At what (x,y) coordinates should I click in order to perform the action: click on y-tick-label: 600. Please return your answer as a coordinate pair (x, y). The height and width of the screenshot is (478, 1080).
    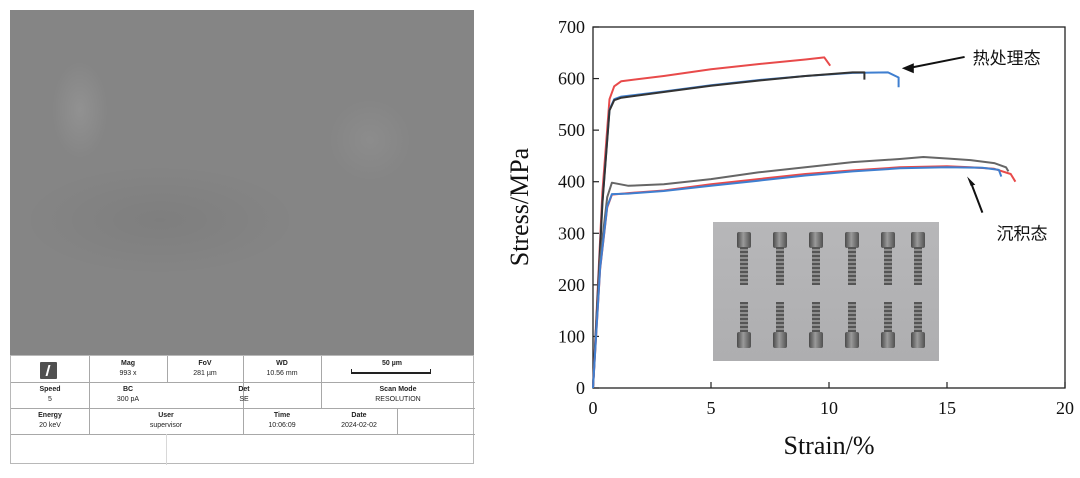
    Looking at the image, I should click on (571, 79).